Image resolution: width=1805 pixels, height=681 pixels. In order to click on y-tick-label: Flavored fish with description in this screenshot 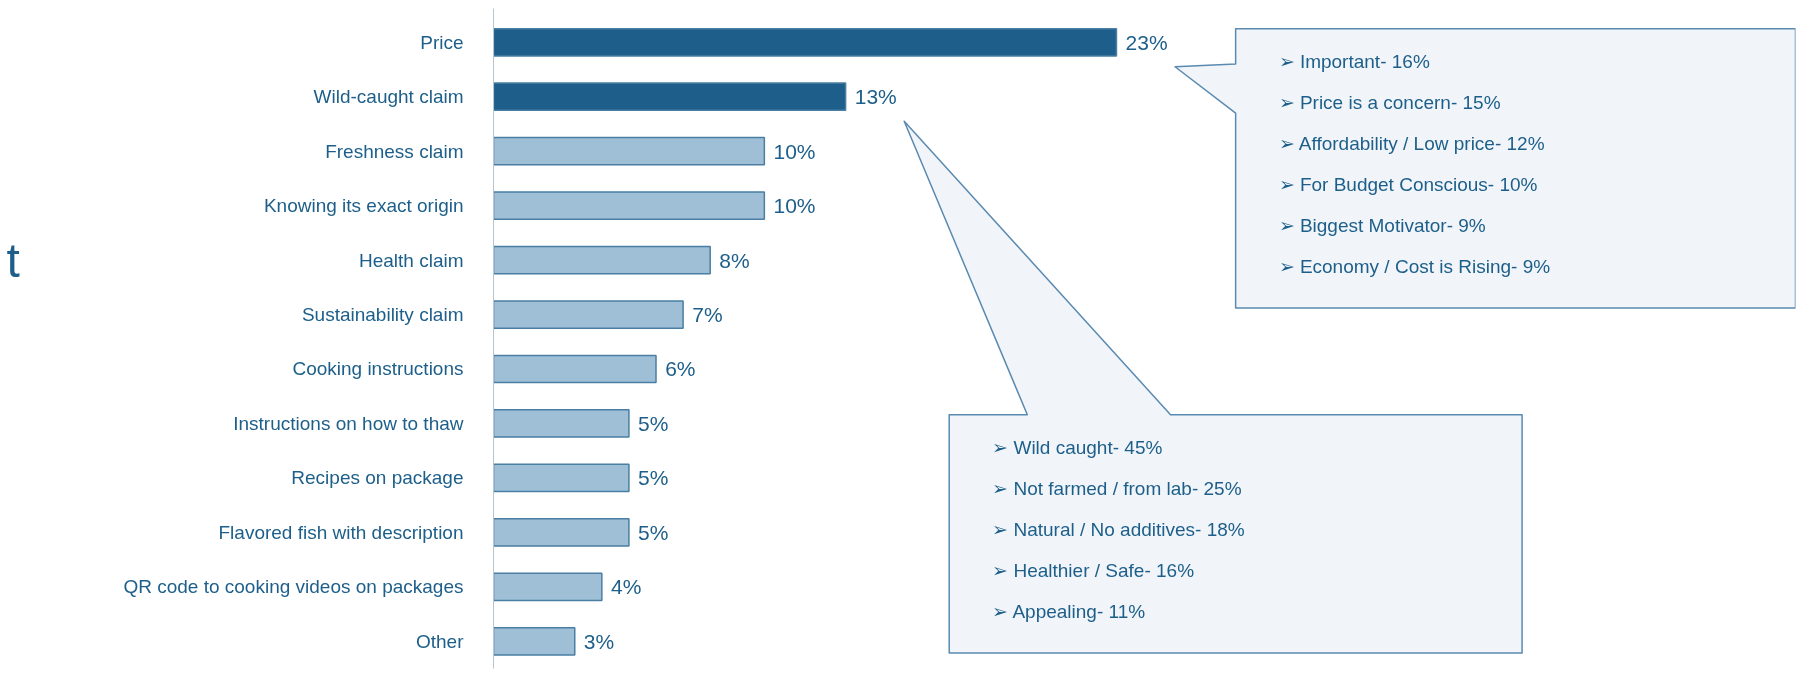, I will do `click(341, 532)`.